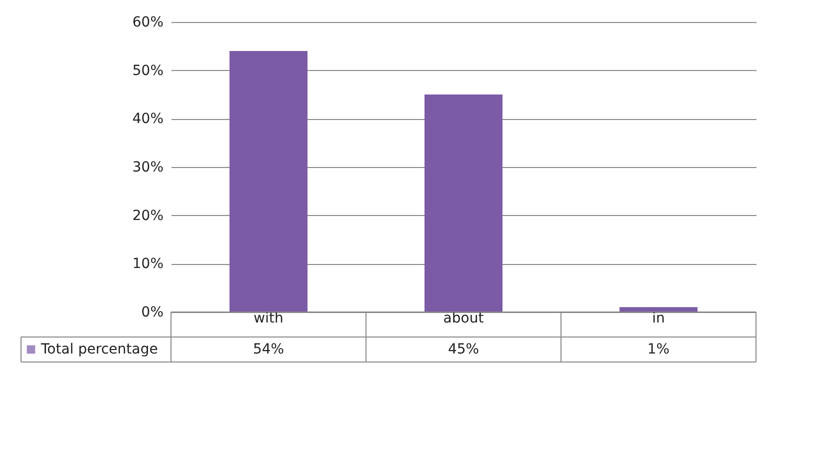 This screenshot has width=828, height=451. Describe the element at coordinates (148, 168) in the screenshot. I see `y-tick-label: 30%` at that location.